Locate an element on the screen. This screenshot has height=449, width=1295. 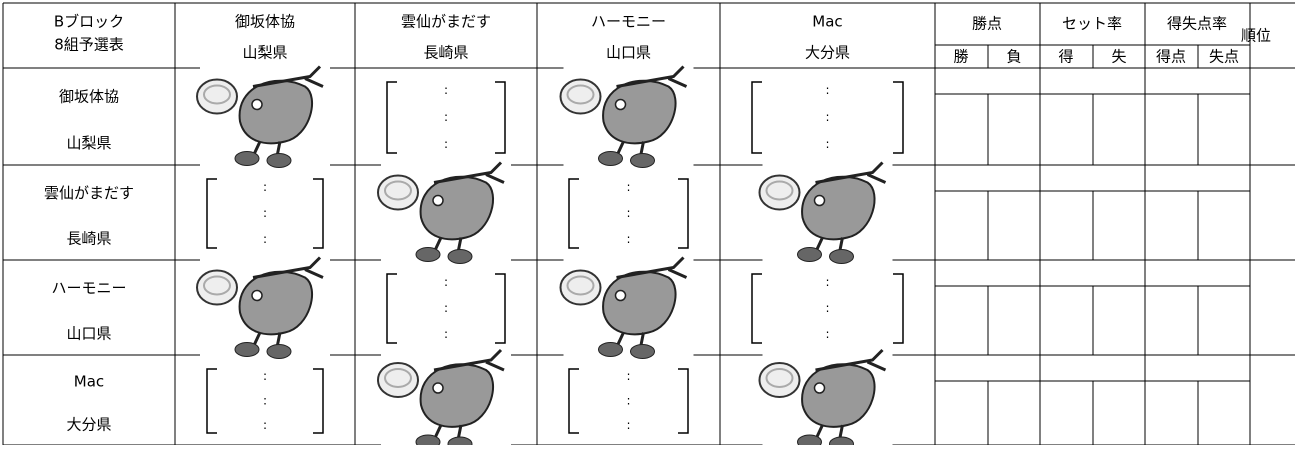
column-team-pref: 長崎県 is located at coordinates (445, 53).